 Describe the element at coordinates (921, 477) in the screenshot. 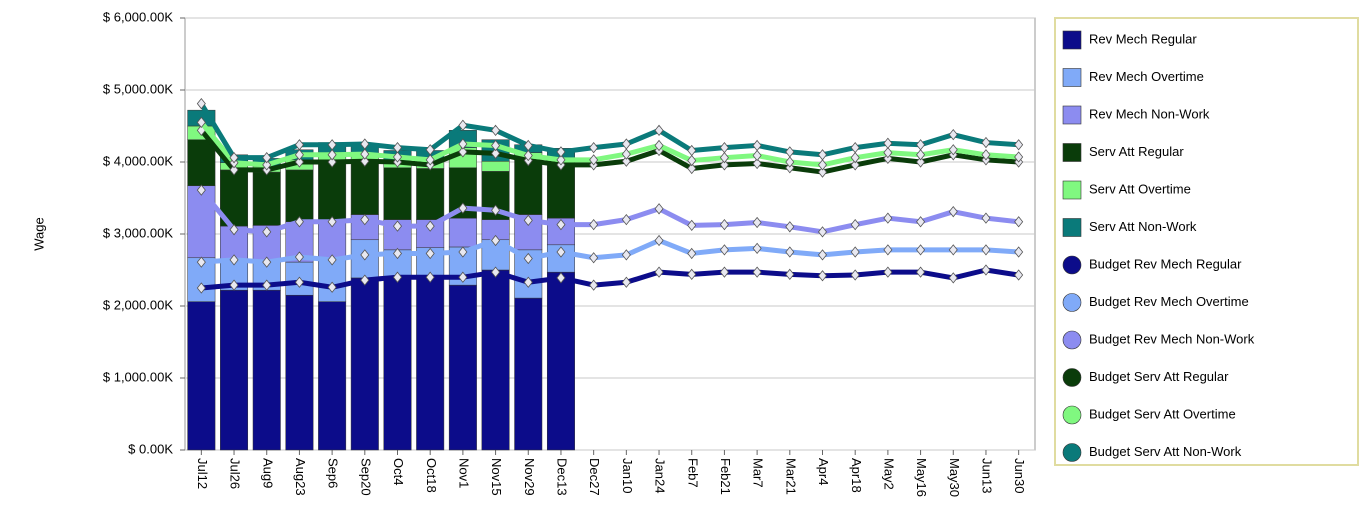

I see `x-tick-label: May16` at that location.